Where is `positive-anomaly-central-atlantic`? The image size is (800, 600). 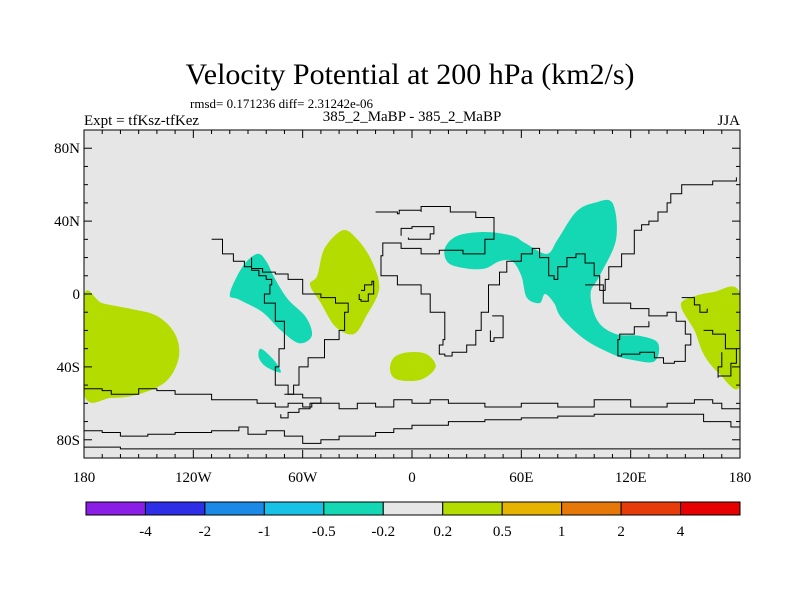
positive-anomaly-central-atlantic is located at coordinates (344, 282).